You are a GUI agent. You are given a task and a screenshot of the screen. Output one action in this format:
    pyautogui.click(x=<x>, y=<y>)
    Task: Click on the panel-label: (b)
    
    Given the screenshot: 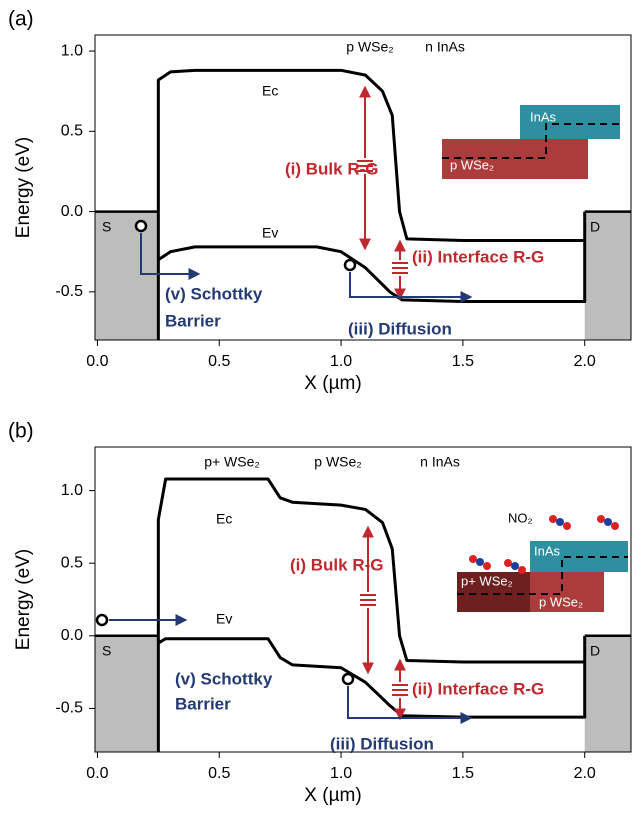 What is the action you would take?
    pyautogui.click(x=21, y=431)
    